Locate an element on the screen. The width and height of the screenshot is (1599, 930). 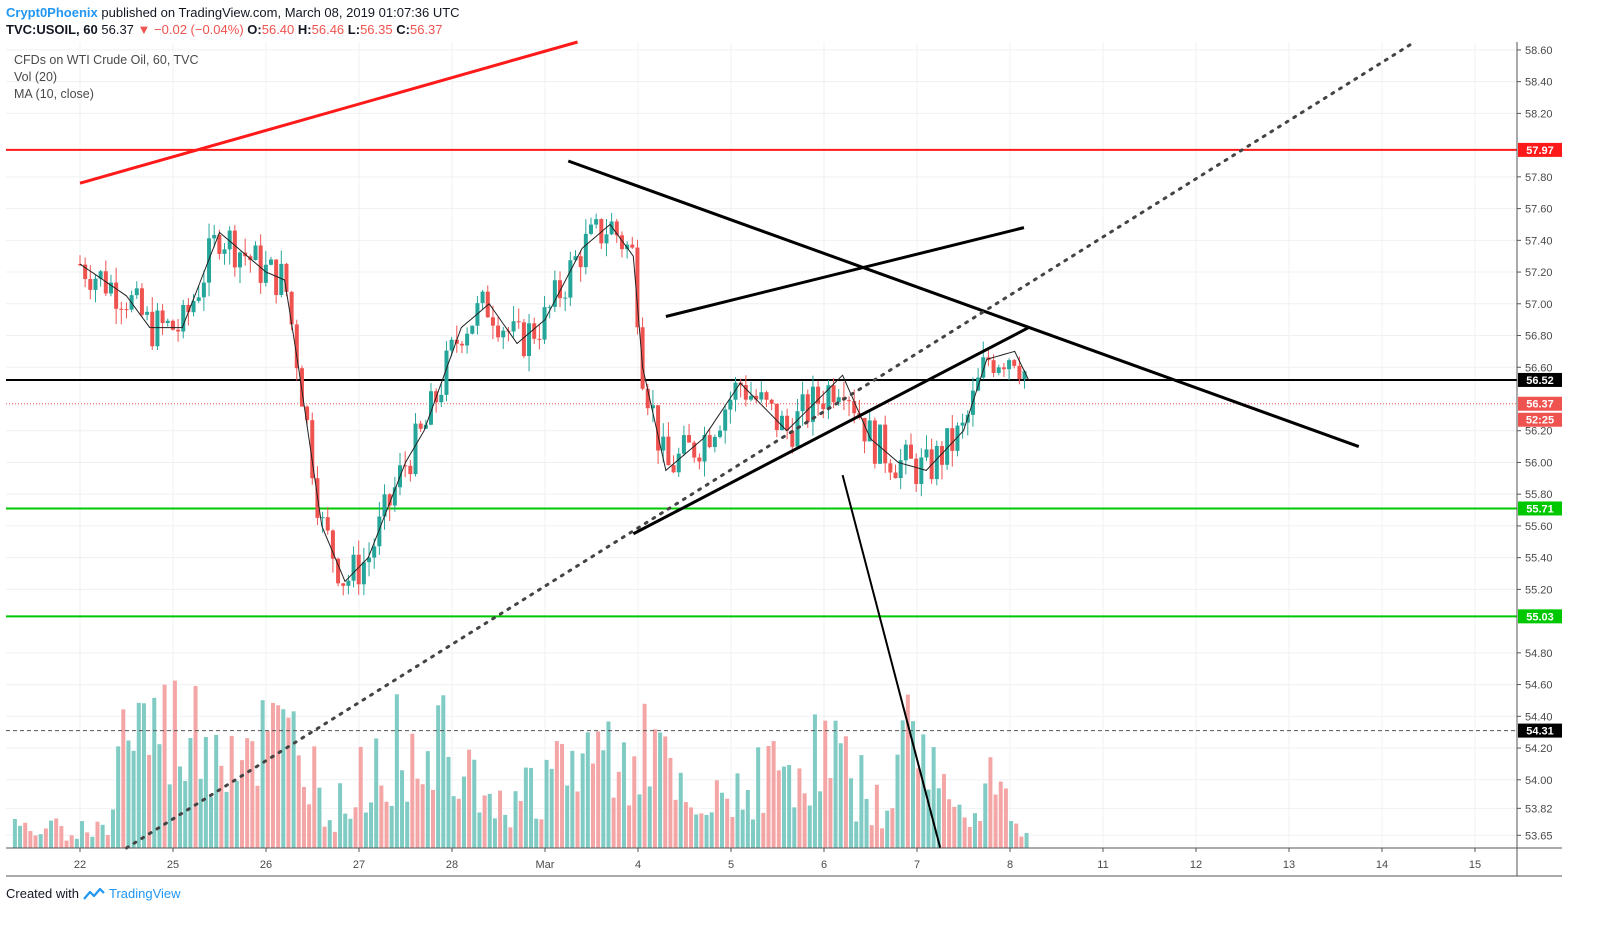
legend-title: CFDs on WTI Crude Oil, 60, TVC is located at coordinates (106, 60).